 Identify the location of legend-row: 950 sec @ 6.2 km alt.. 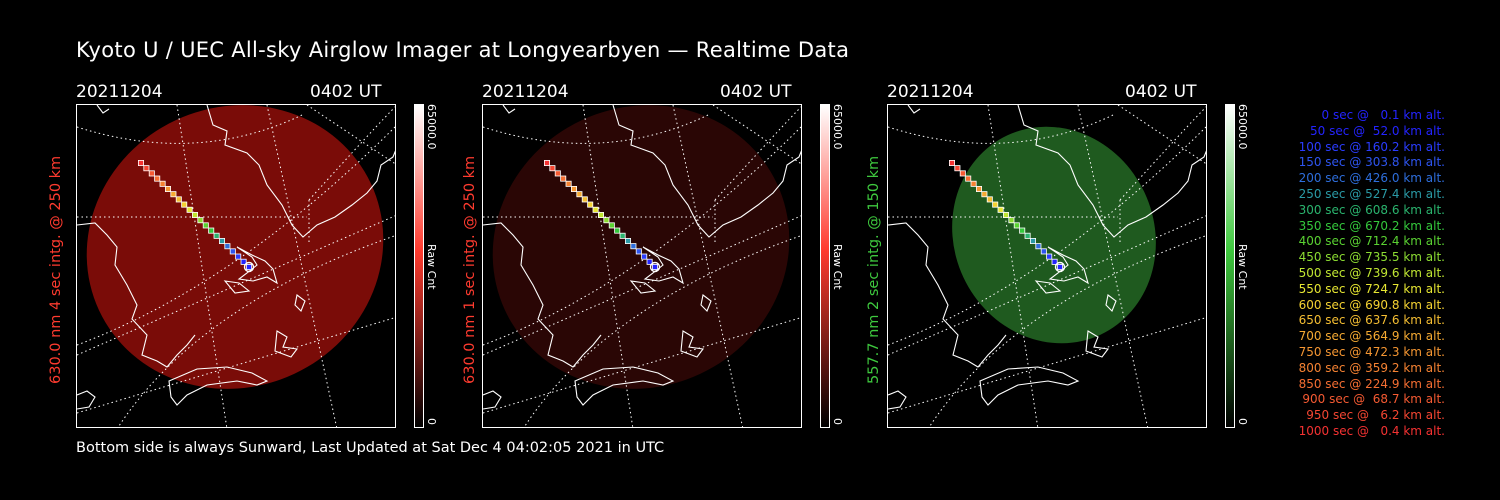
(1375, 415).